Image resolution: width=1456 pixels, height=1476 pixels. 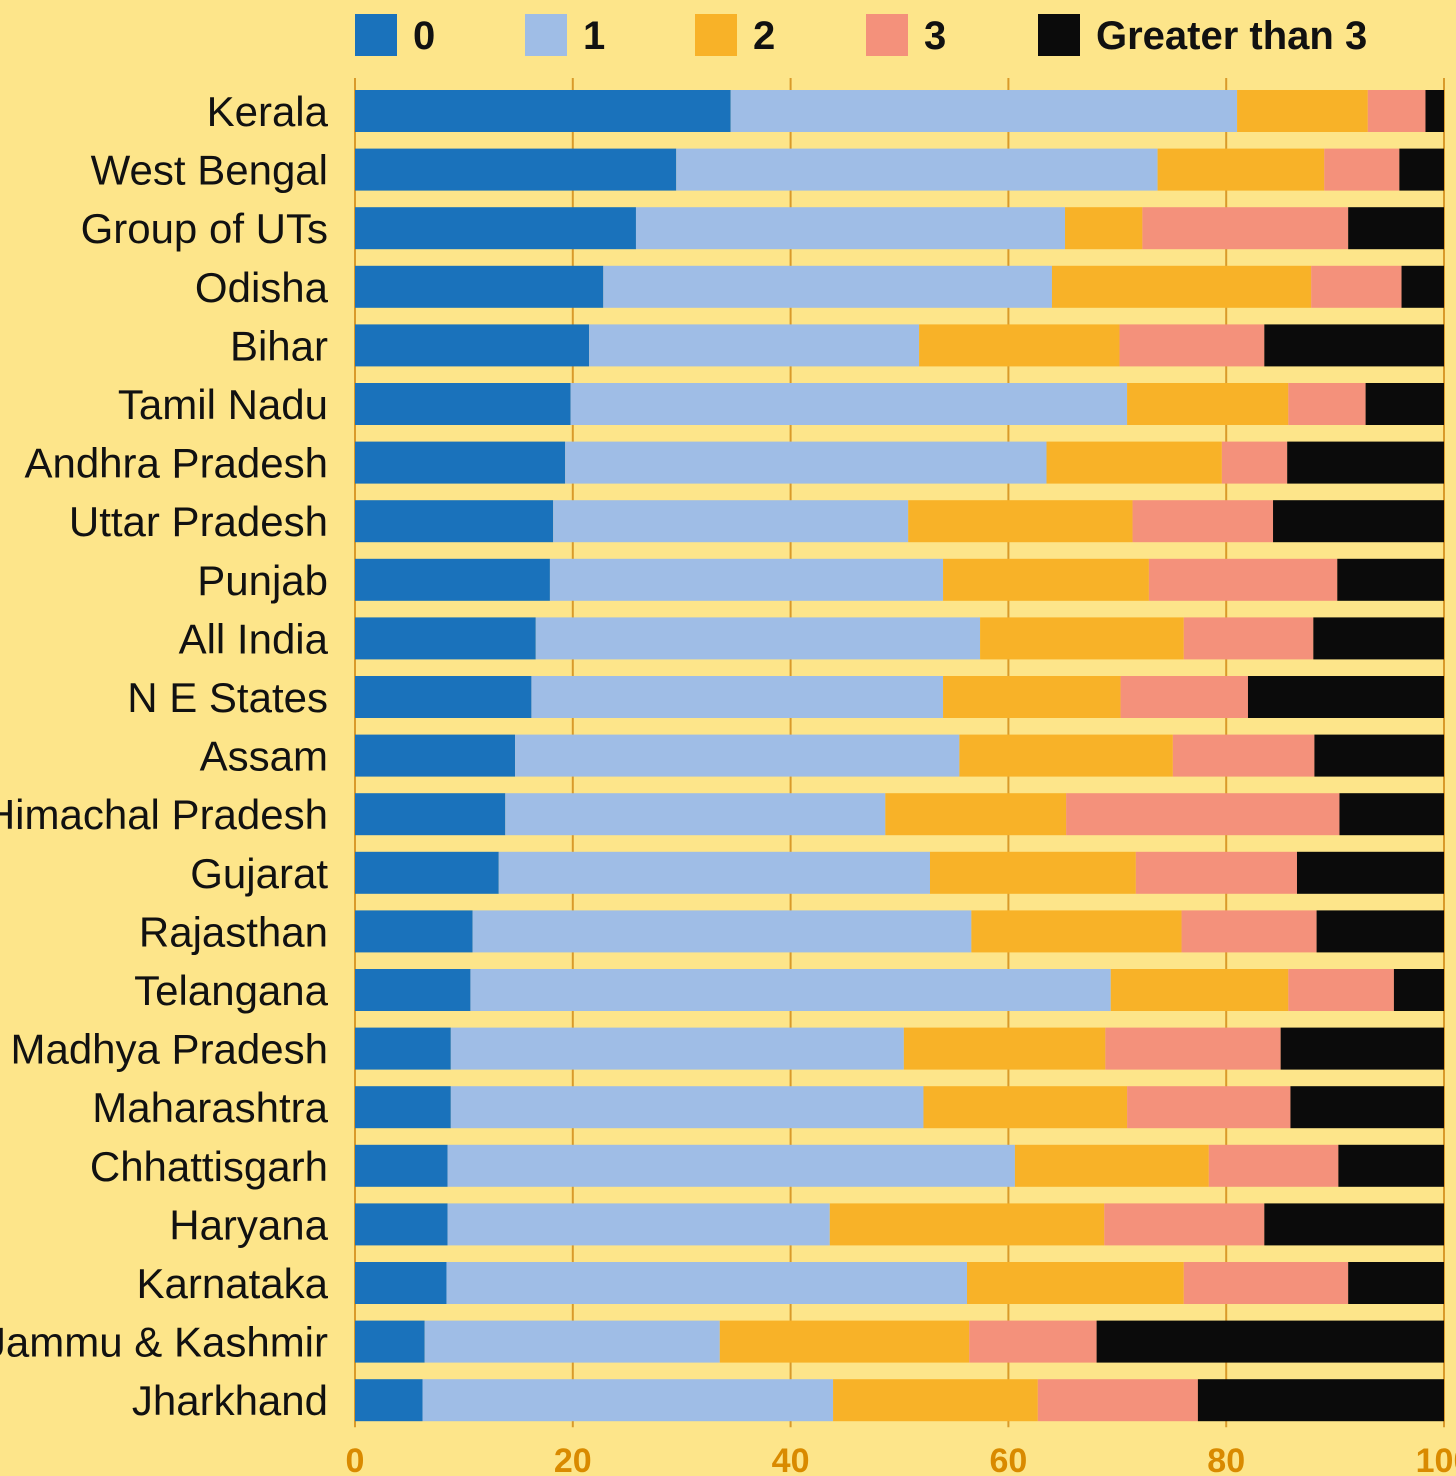 I want to click on category-label: Chhattisgarh, so click(x=209, y=1166).